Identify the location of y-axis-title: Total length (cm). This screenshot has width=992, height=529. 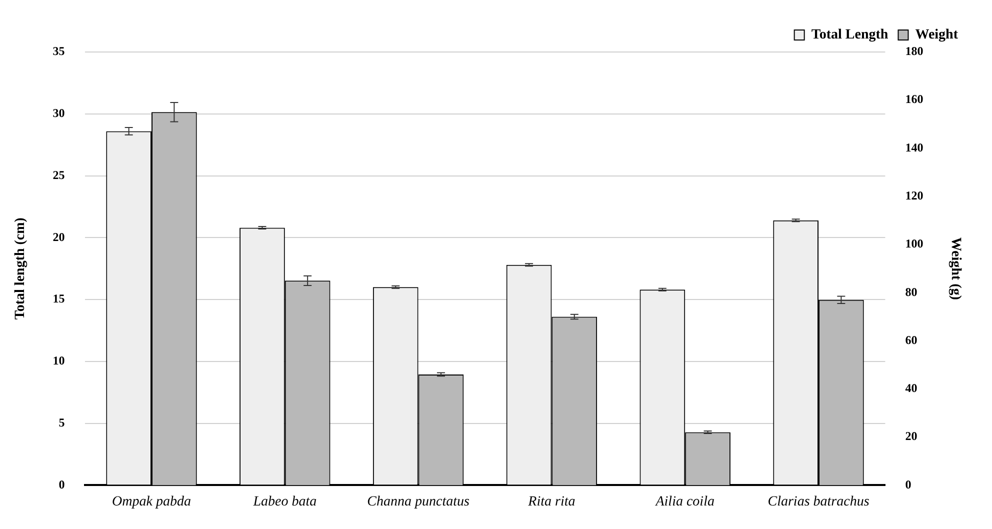
(20, 268).